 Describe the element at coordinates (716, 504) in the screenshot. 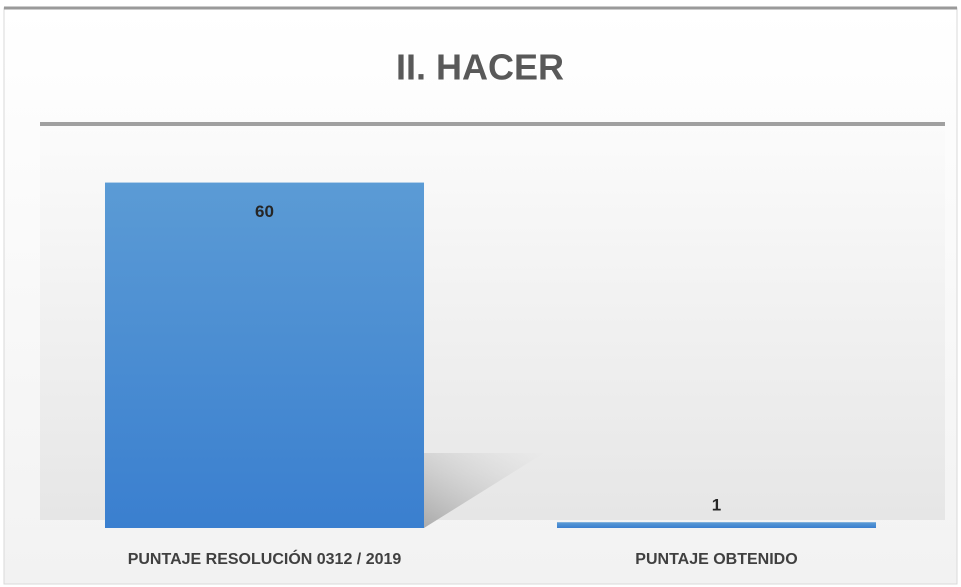

I see `data-label: 1` at that location.